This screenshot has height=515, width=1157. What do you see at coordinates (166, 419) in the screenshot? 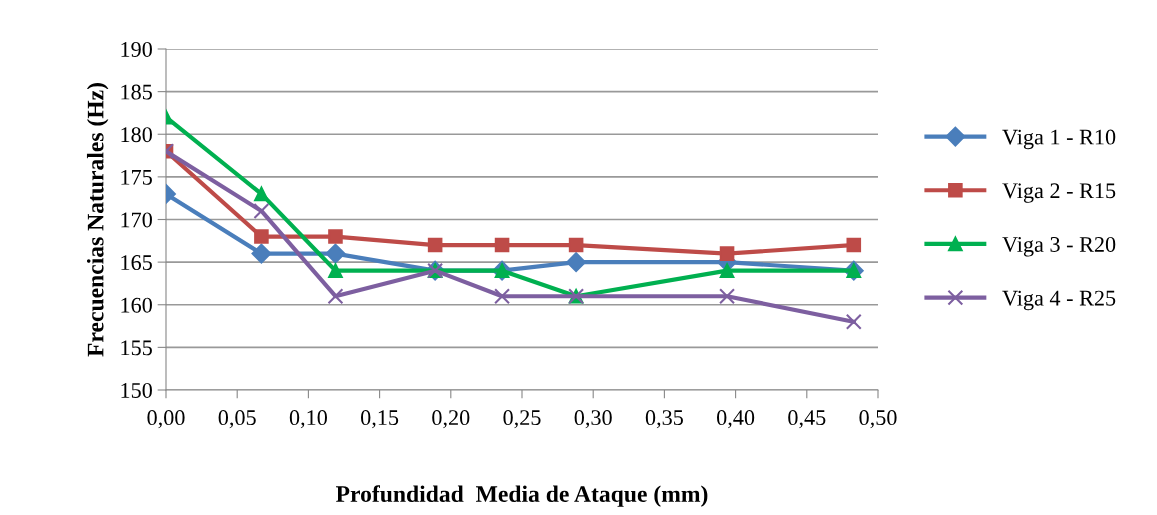
I see `x-tick-label: 0,00` at bounding box center [166, 419].